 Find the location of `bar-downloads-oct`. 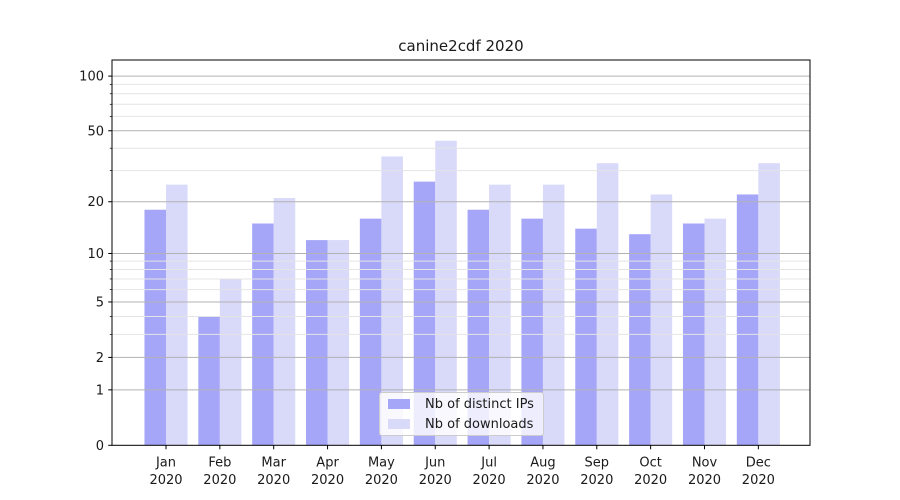

bar-downloads-oct is located at coordinates (661, 320).